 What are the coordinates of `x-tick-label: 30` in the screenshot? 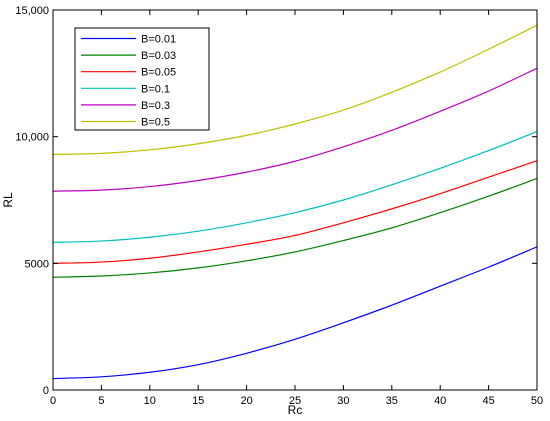 It's located at (343, 401).